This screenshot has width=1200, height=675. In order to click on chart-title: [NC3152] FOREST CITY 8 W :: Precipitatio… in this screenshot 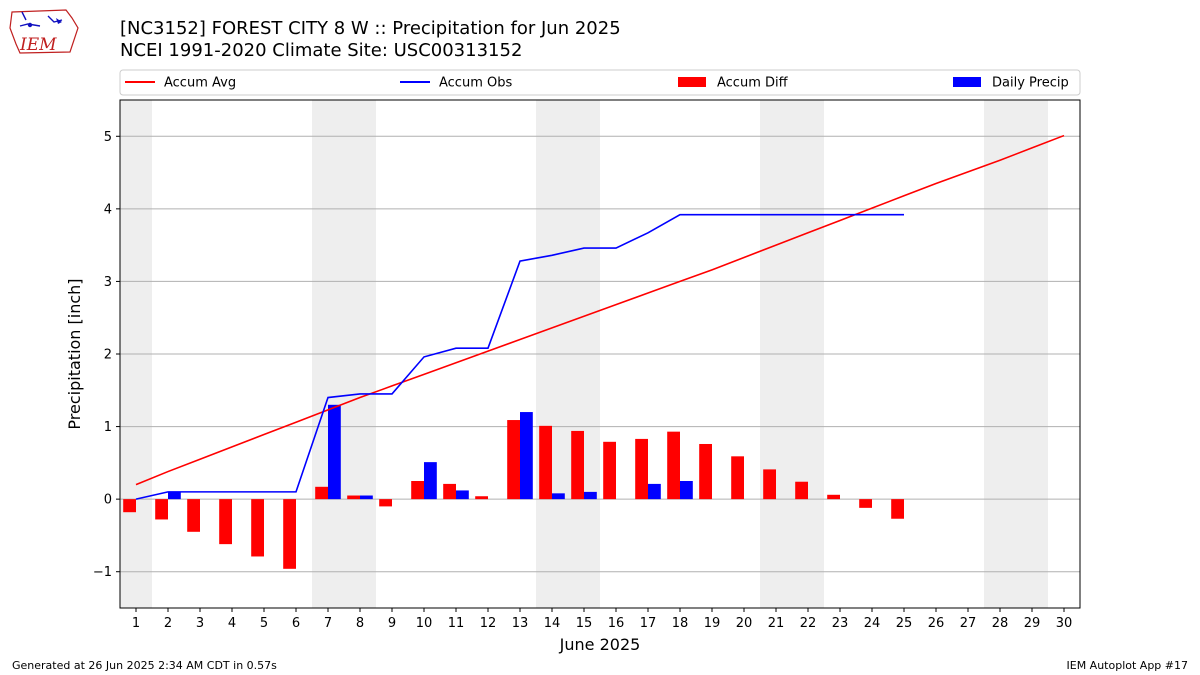, I will do `click(370, 40)`.